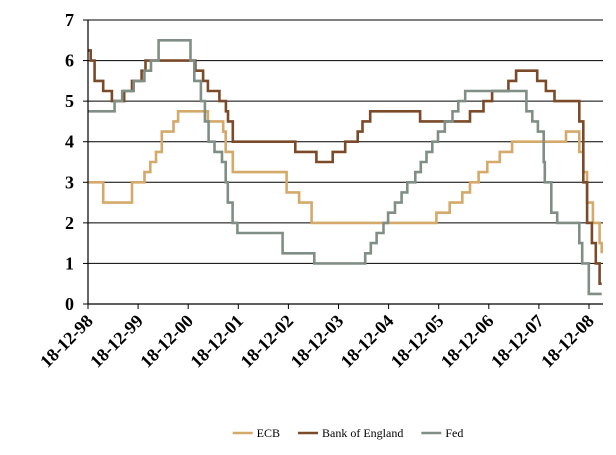 This screenshot has height=455, width=616. I want to click on x-tick-label: 18-12-03, so click(317, 341).